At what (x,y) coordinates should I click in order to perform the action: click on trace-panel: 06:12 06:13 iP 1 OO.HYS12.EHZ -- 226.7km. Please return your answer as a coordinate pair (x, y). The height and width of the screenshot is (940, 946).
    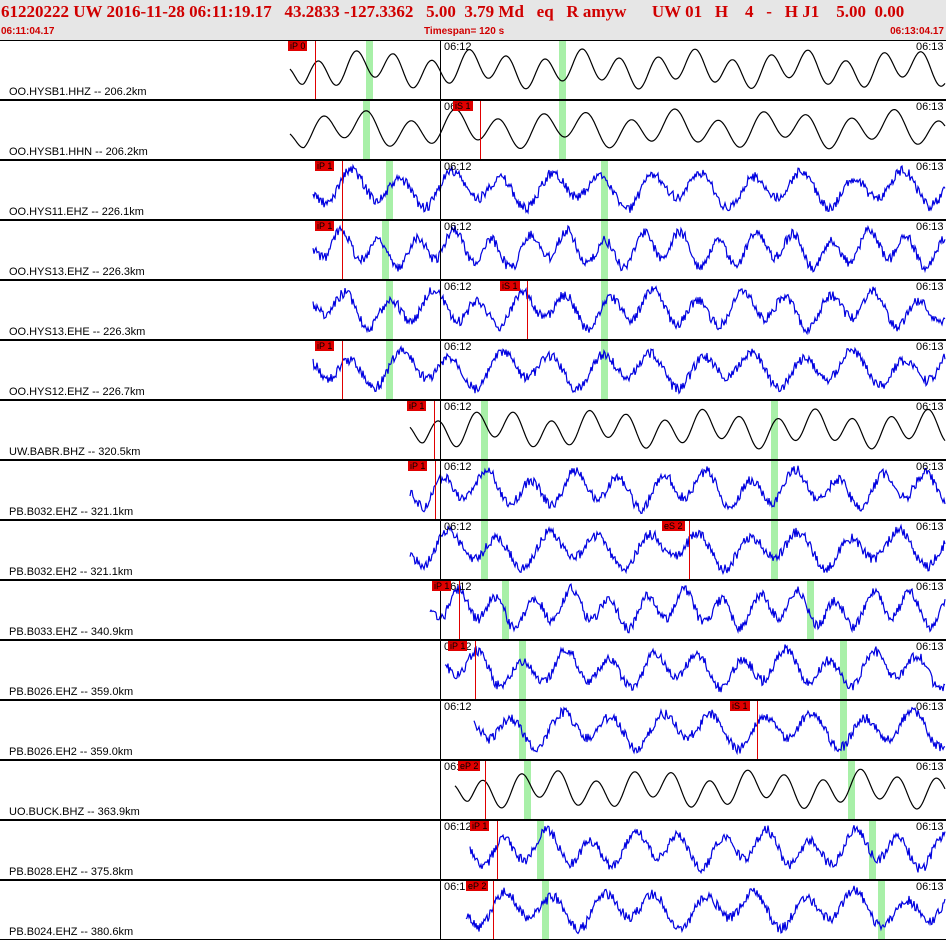
    Looking at the image, I should click on (473, 370).